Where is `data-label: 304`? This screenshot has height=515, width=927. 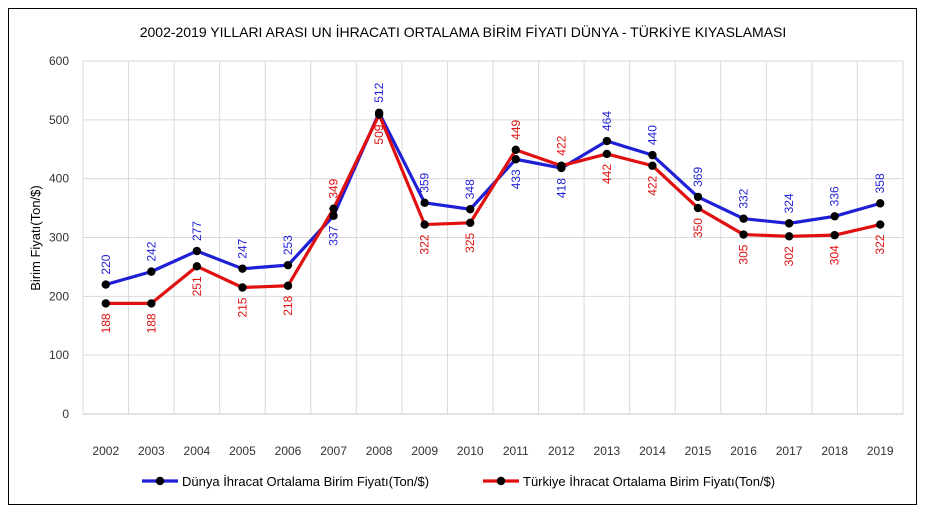 data-label: 304 is located at coordinates (835, 255).